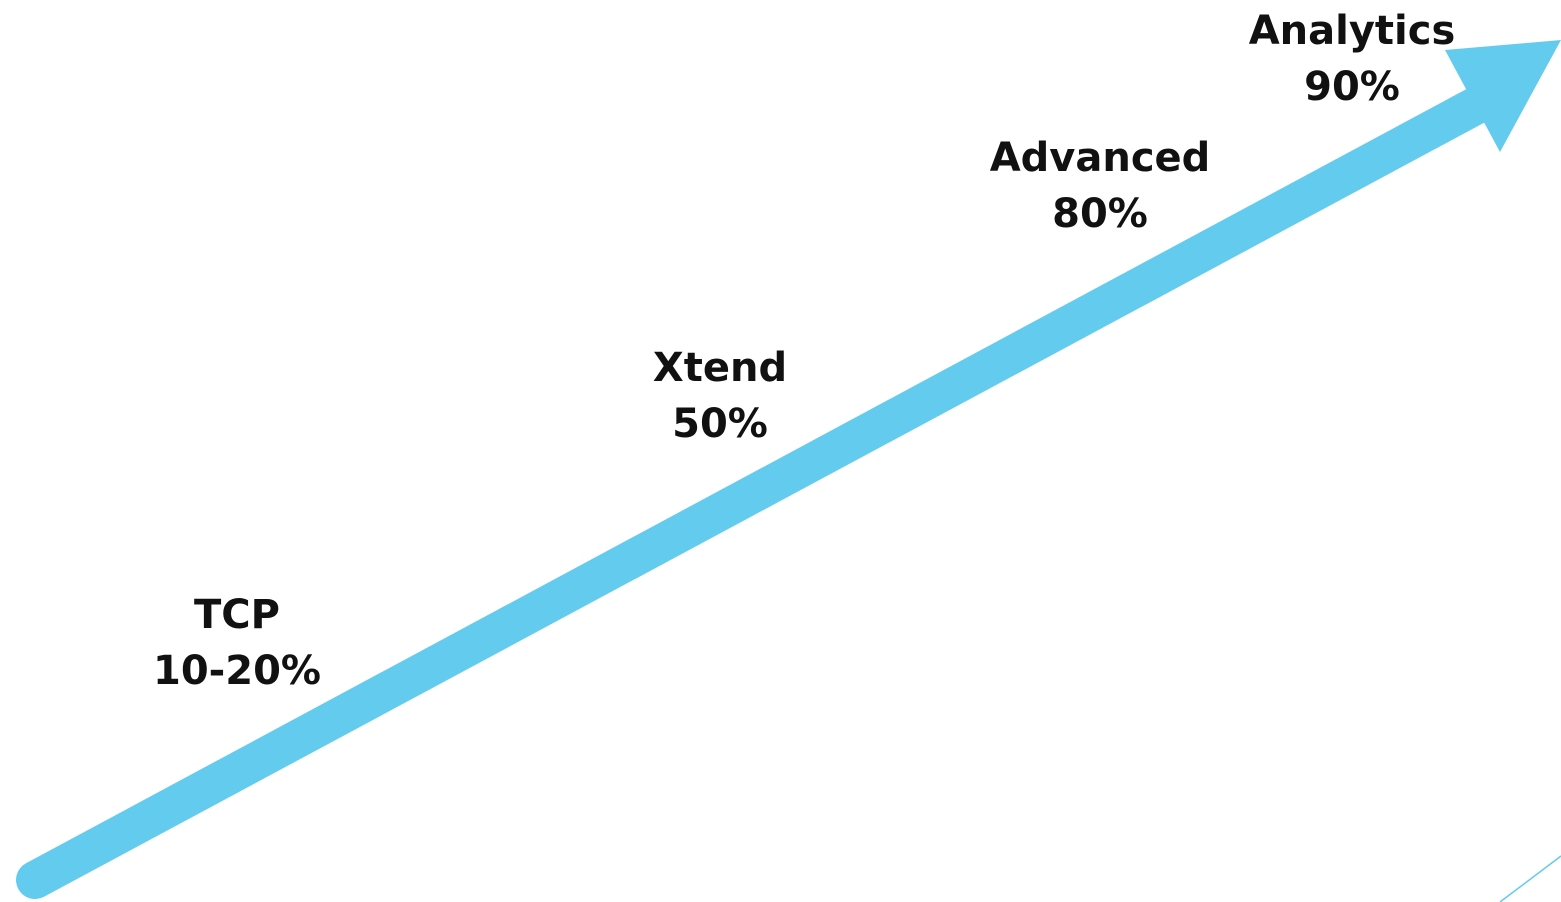 The width and height of the screenshot is (1561, 902). What do you see at coordinates (1352, 87) in the screenshot?
I see `stage-value: 90%` at bounding box center [1352, 87].